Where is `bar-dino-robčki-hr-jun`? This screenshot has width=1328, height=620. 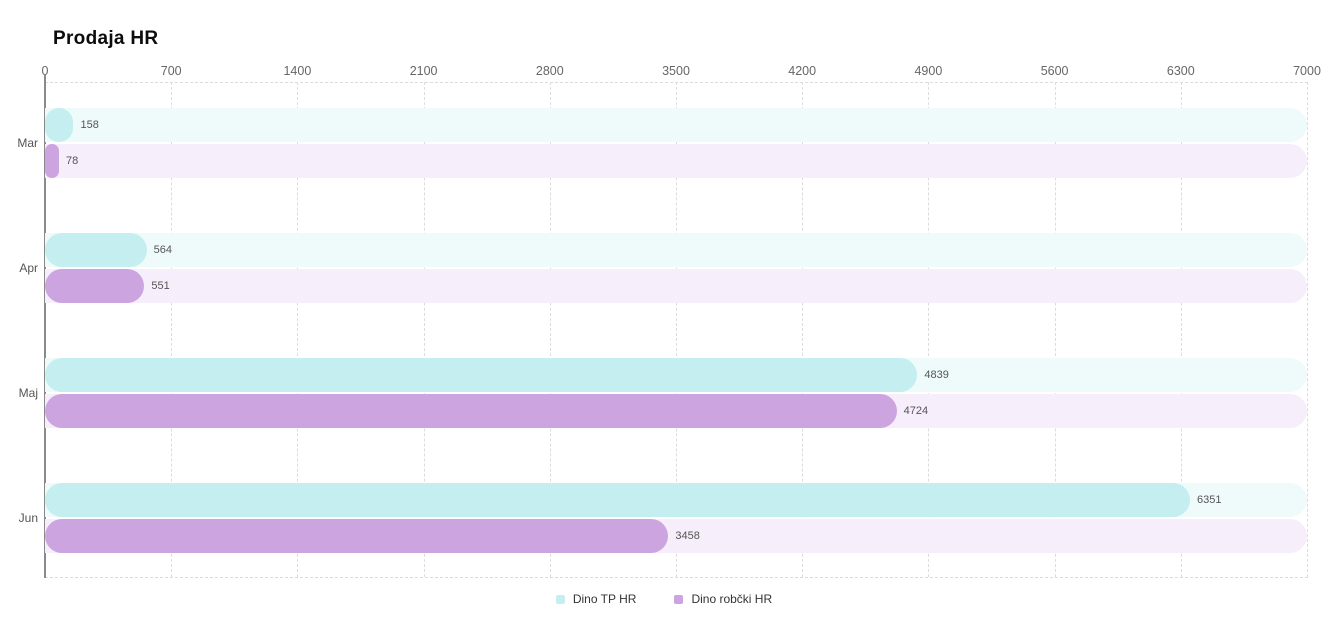
bar-dino-robčki-hr-jun is located at coordinates (357, 536).